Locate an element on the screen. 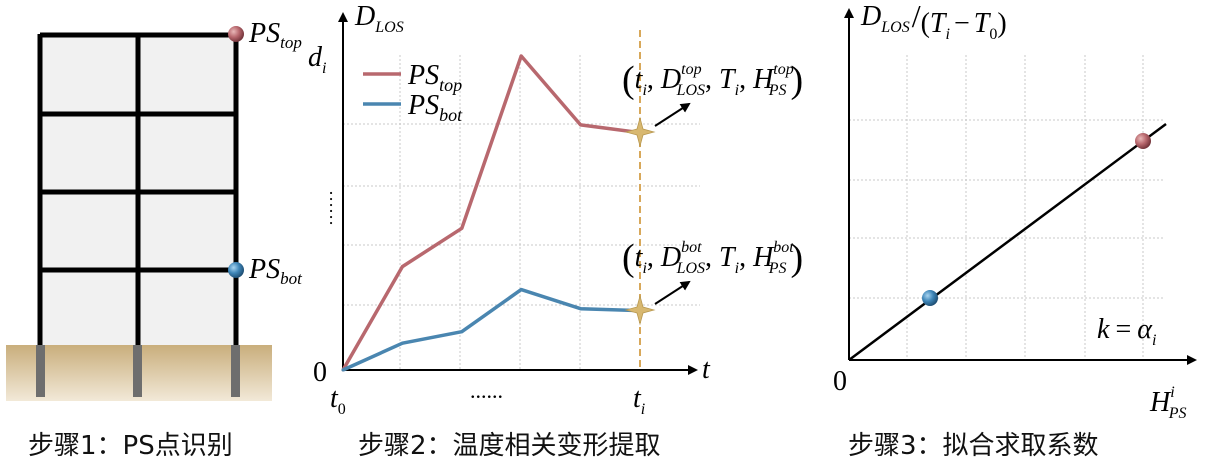  ps-top-point is located at coordinates (236, 34).